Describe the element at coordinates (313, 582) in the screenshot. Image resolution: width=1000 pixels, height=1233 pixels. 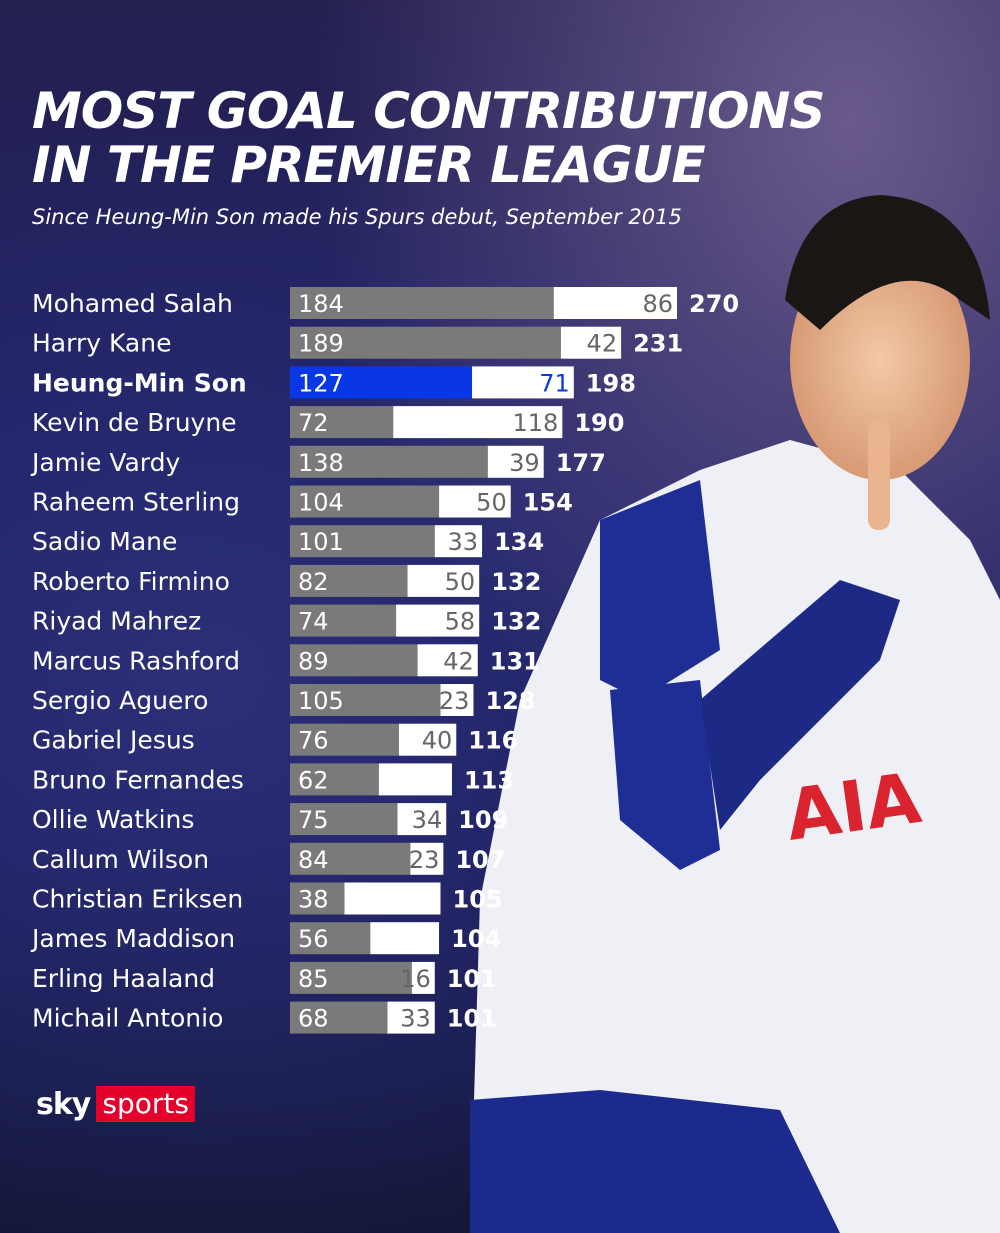
I see `segment-1-label: 82` at that location.